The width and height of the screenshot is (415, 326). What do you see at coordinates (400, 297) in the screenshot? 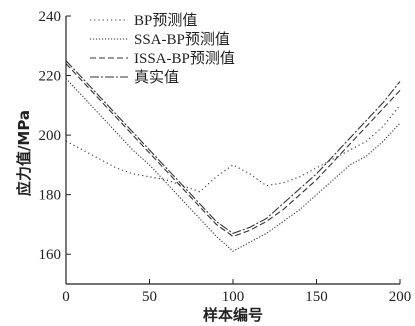
I see `x-tick-label: 200` at bounding box center [400, 297].